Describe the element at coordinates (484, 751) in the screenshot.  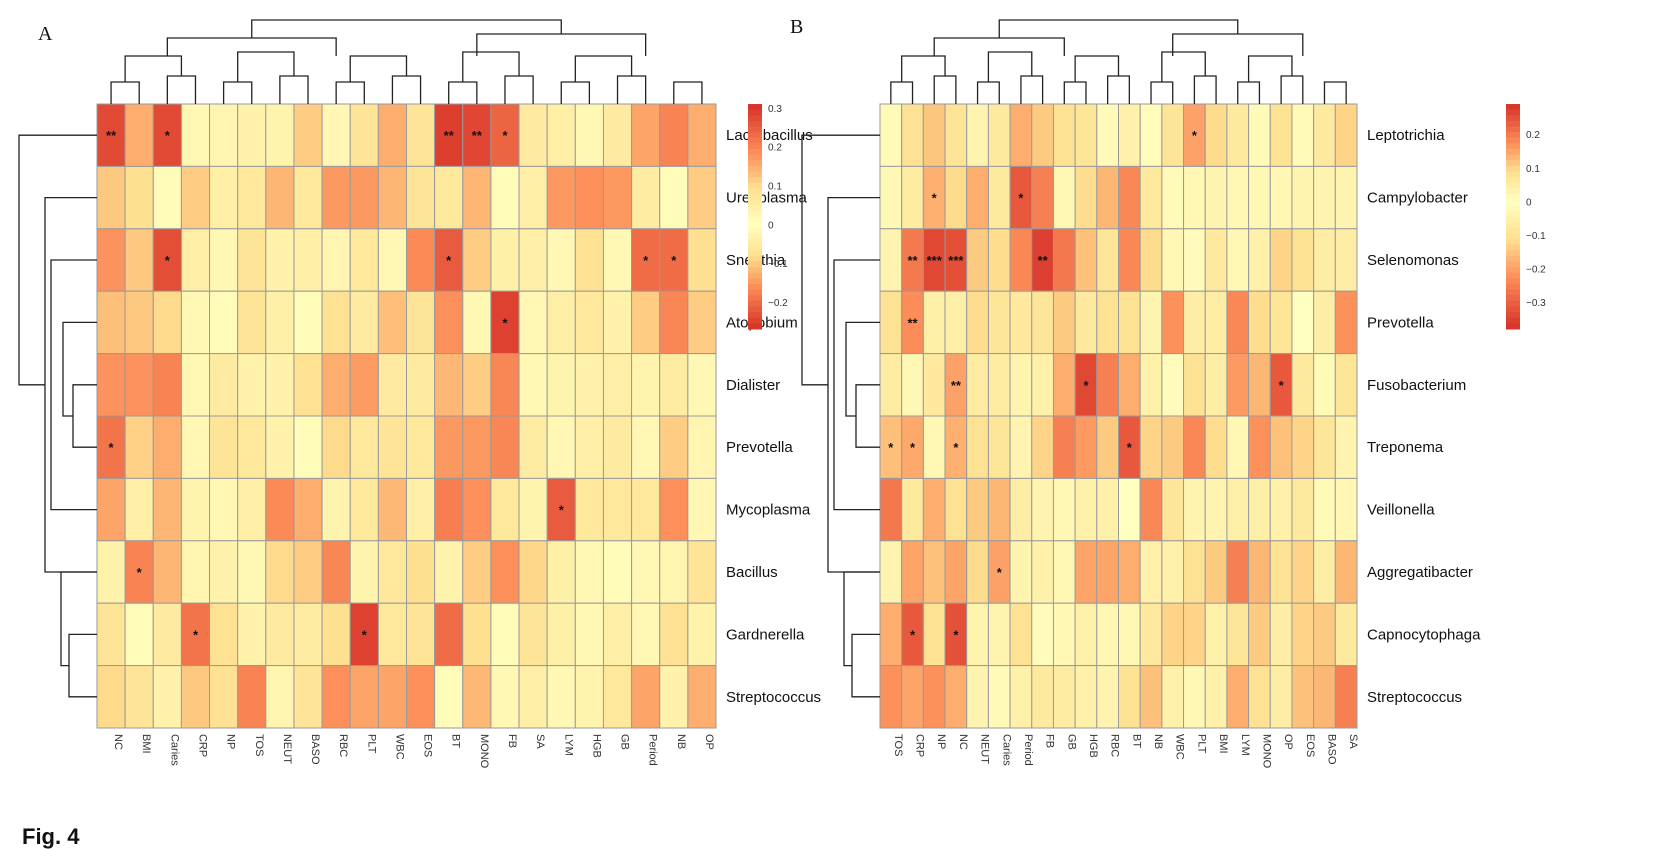
I see `column-label: MONO` at that location.